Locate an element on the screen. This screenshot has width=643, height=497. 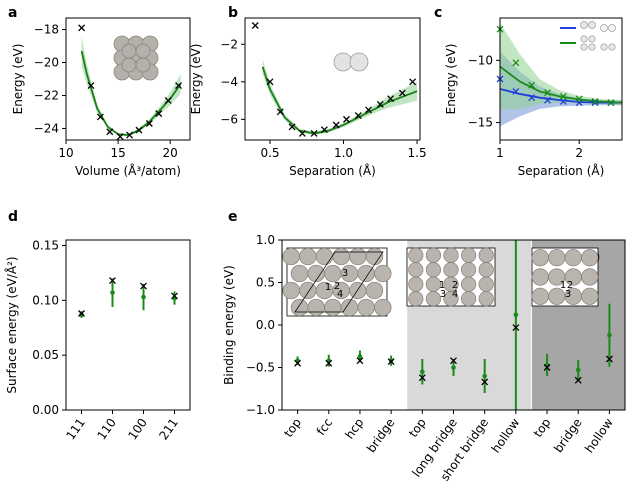
inset-atoms is located at coordinates (565, 277).